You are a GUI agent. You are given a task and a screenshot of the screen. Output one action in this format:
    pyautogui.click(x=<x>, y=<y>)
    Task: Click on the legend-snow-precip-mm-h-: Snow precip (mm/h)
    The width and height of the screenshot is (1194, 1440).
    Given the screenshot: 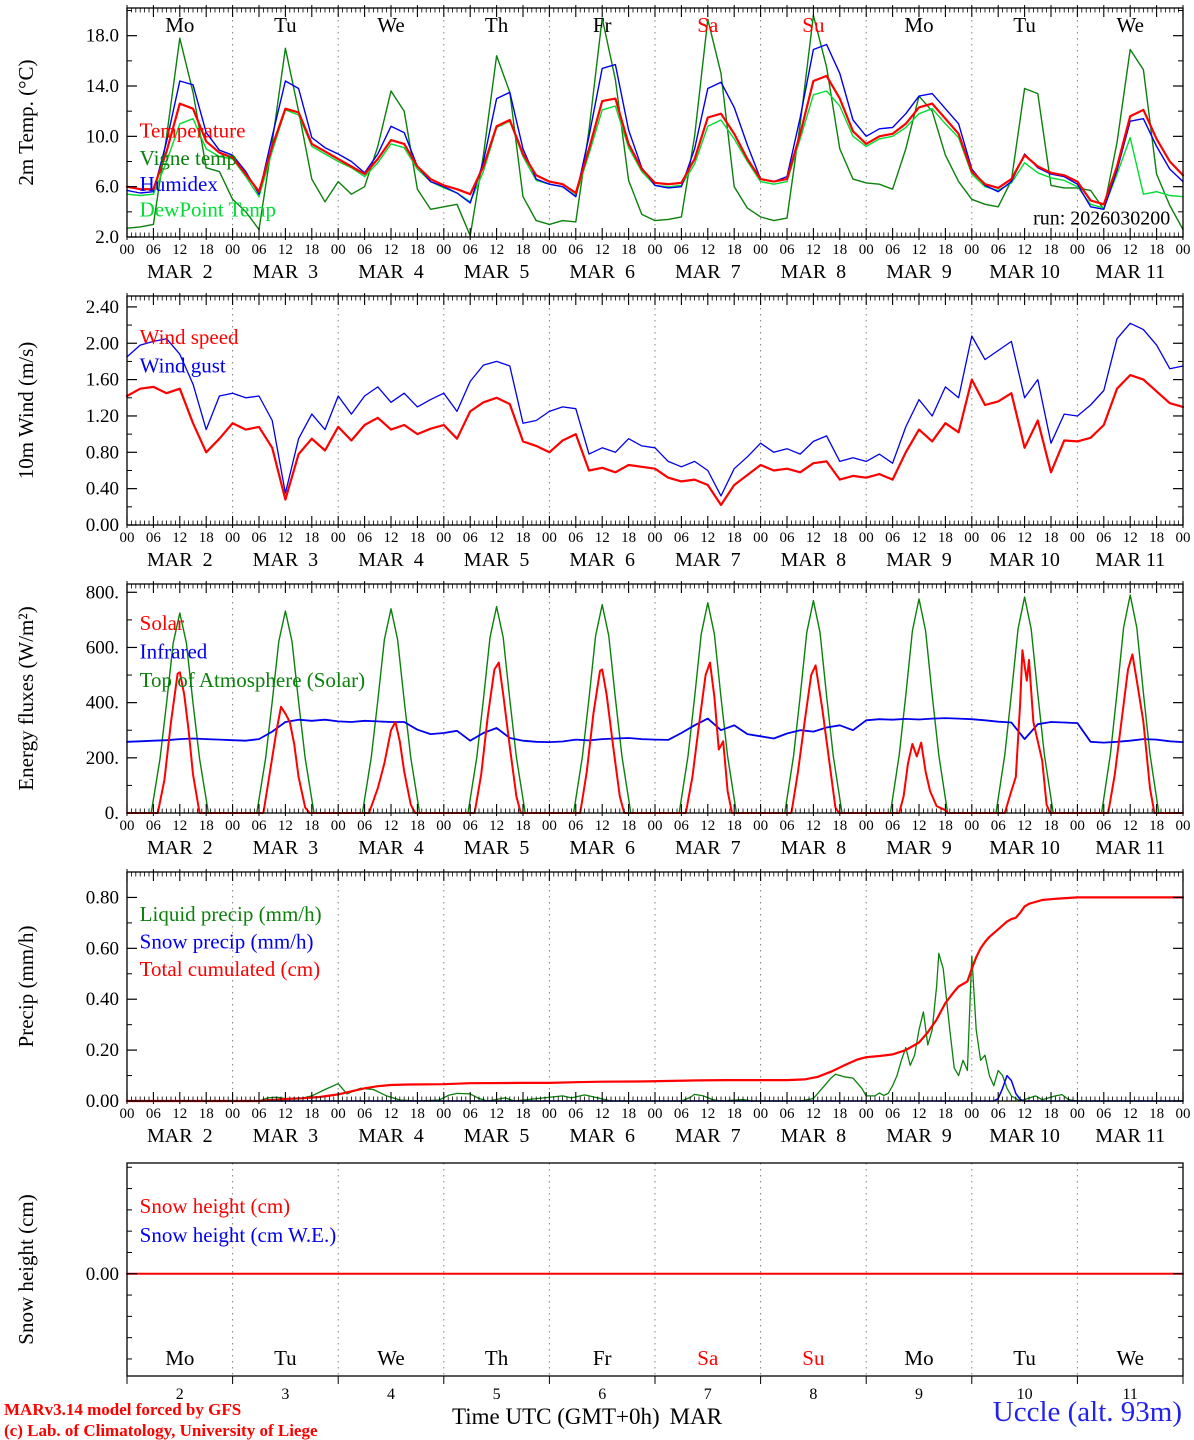 What is the action you would take?
    pyautogui.click(x=227, y=942)
    